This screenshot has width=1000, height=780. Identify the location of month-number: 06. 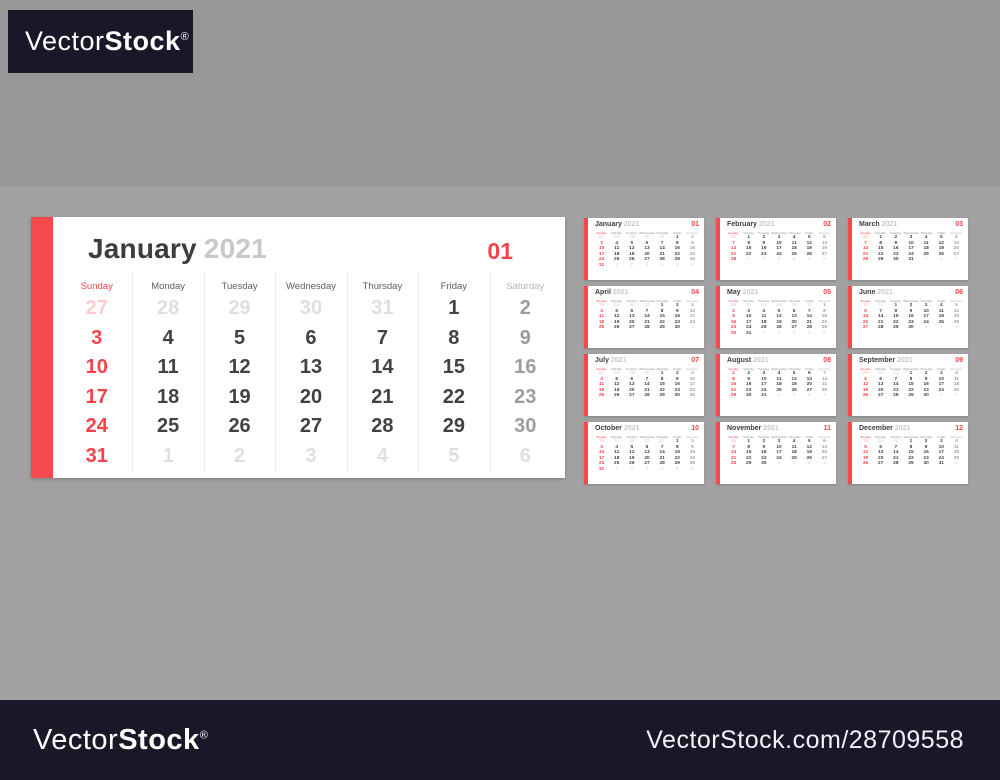
(959, 292).